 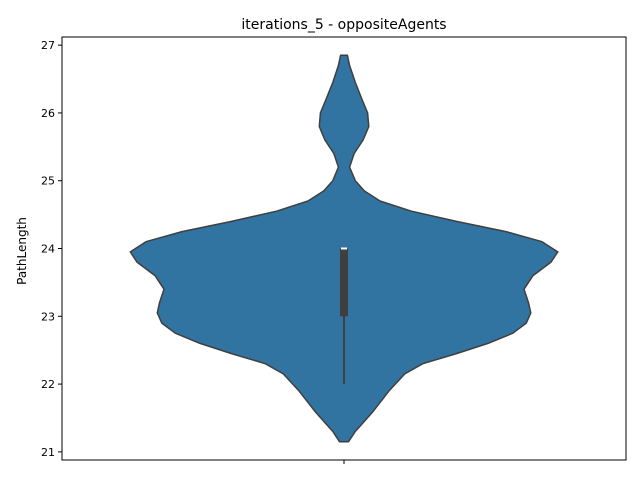 What do you see at coordinates (48, 181) in the screenshot?
I see `y-tick-label: 25` at bounding box center [48, 181].